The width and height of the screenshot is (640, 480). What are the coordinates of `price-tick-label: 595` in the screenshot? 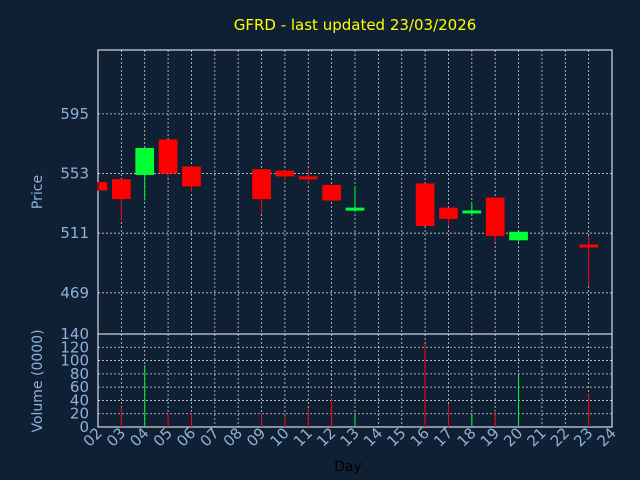 It's located at (74, 114).